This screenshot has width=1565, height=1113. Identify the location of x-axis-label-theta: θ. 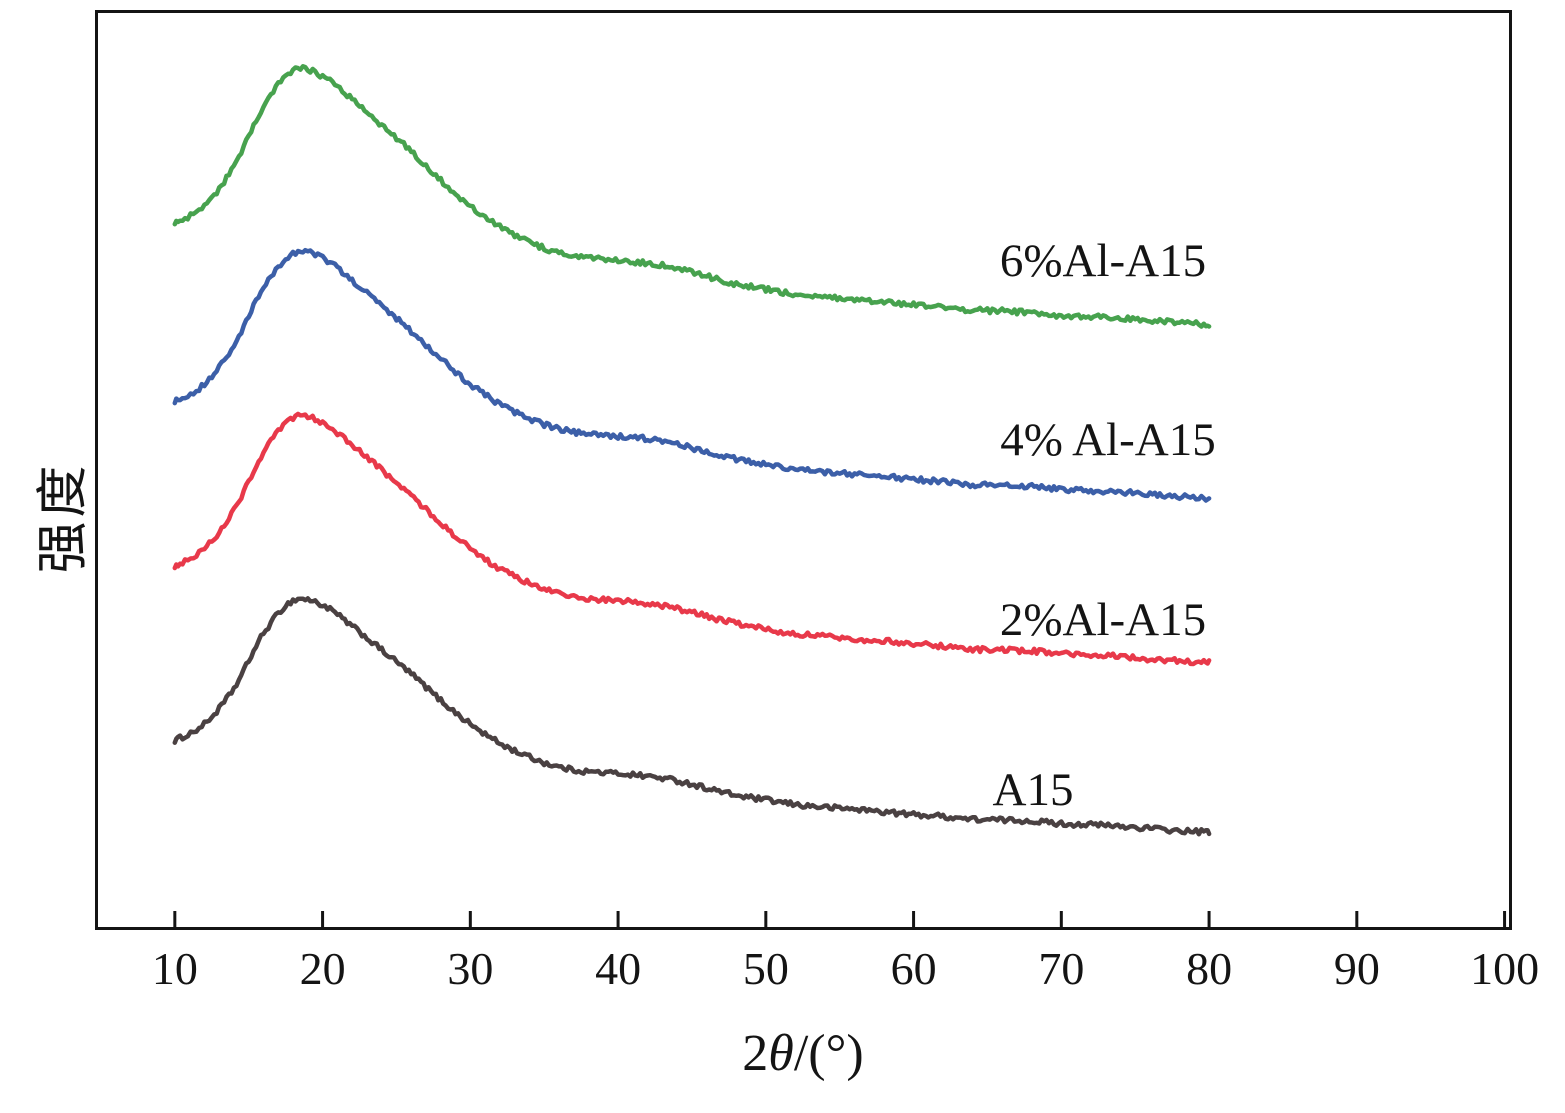
(781, 1053).